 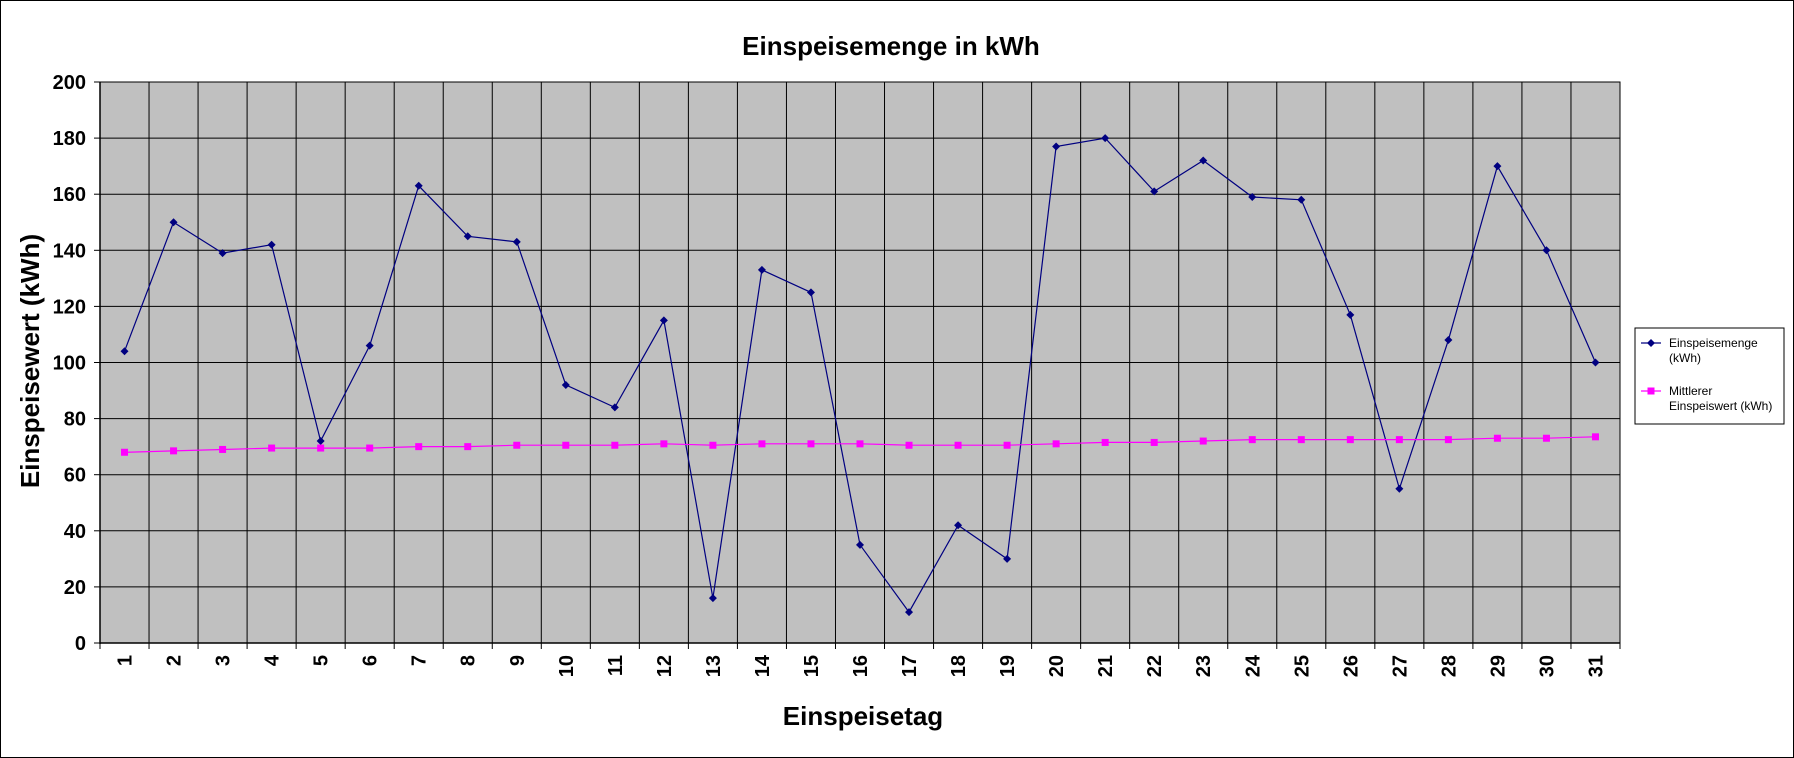 What do you see at coordinates (1253, 665) in the screenshot?
I see `x-tick-label: 24` at bounding box center [1253, 665].